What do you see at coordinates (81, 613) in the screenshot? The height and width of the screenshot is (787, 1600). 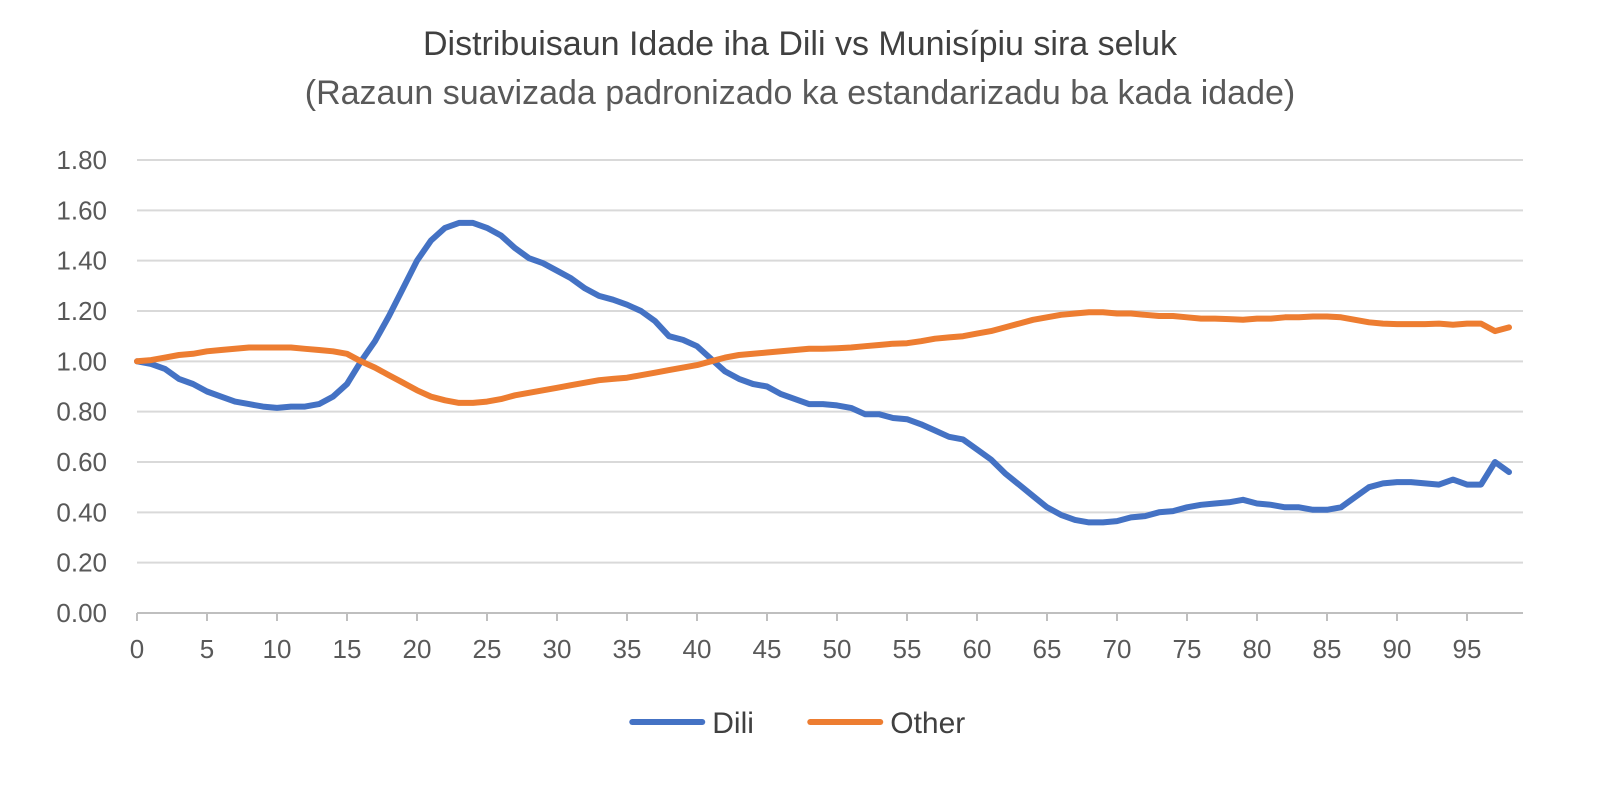 I see `y-tick-label: 0.00` at bounding box center [81, 613].